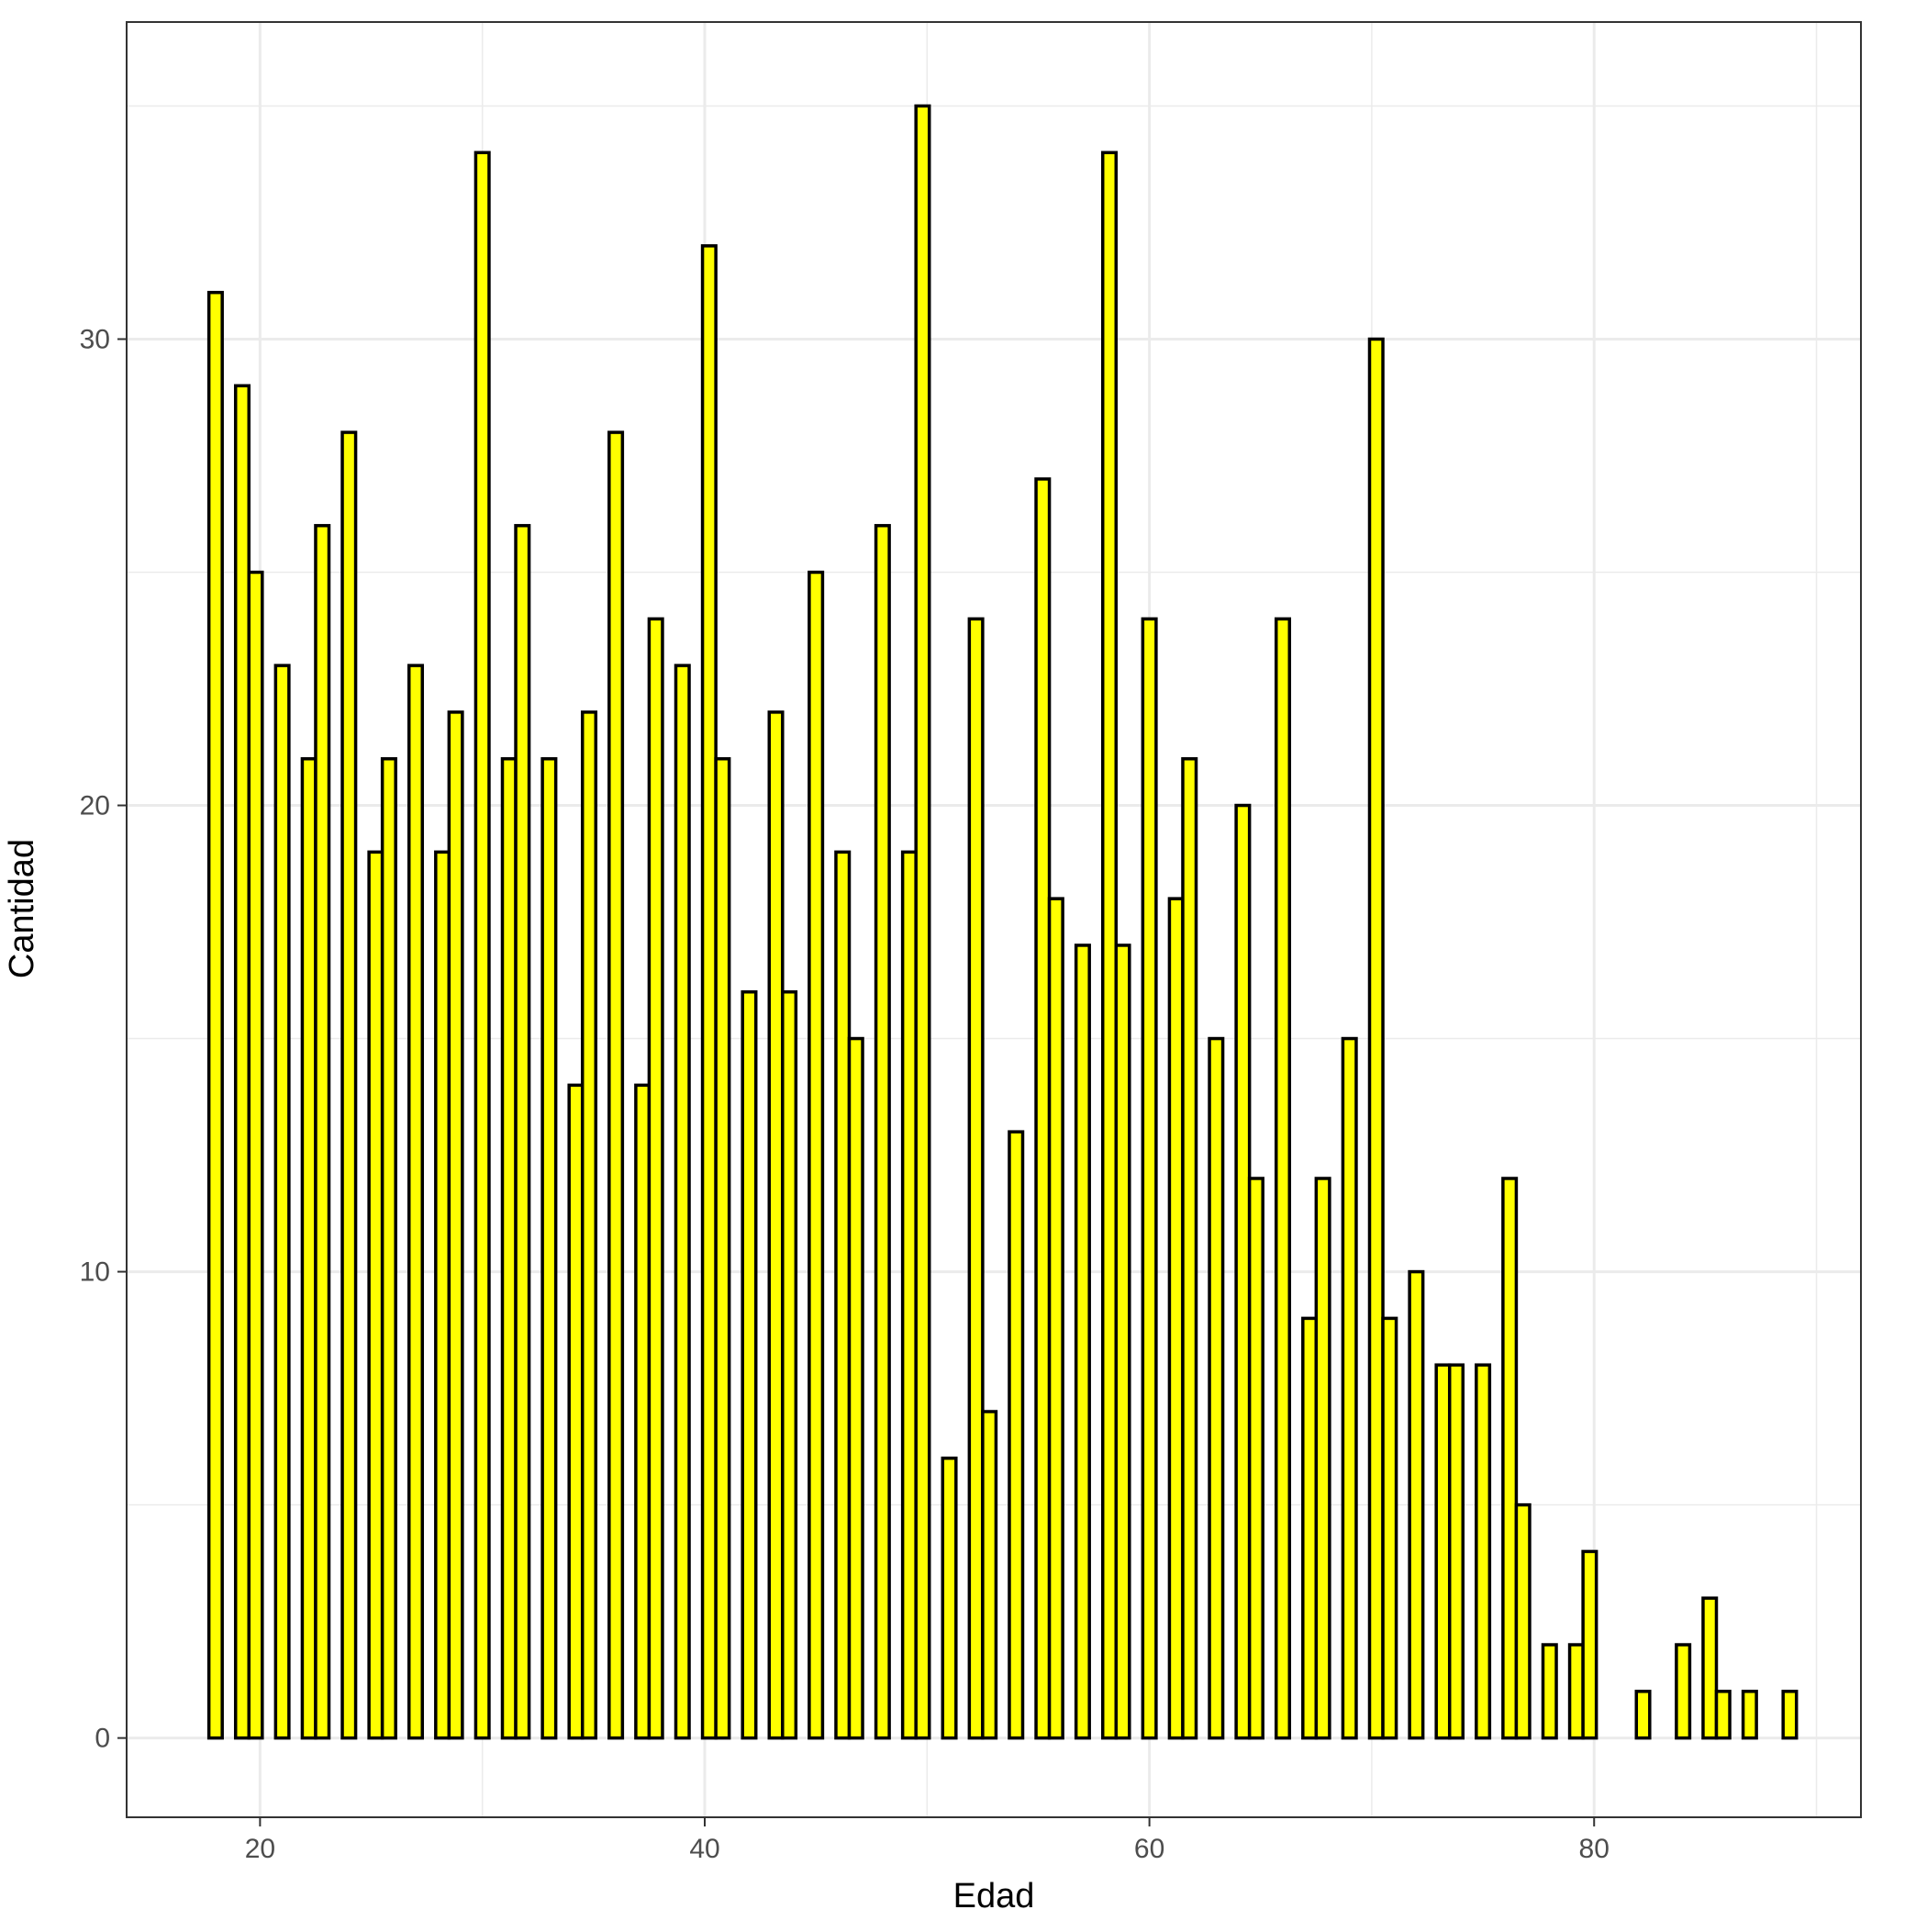  What do you see at coordinates (1710, 1668) in the screenshot?
I see `bar-age-85.2` at bounding box center [1710, 1668].